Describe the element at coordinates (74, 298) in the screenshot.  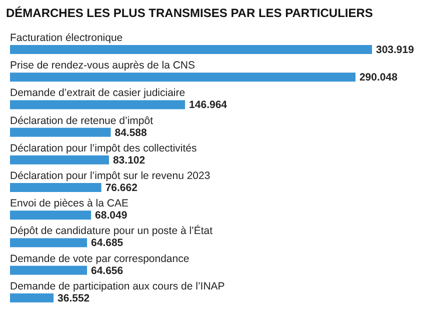
I see `data-label: 36.552` at that location.